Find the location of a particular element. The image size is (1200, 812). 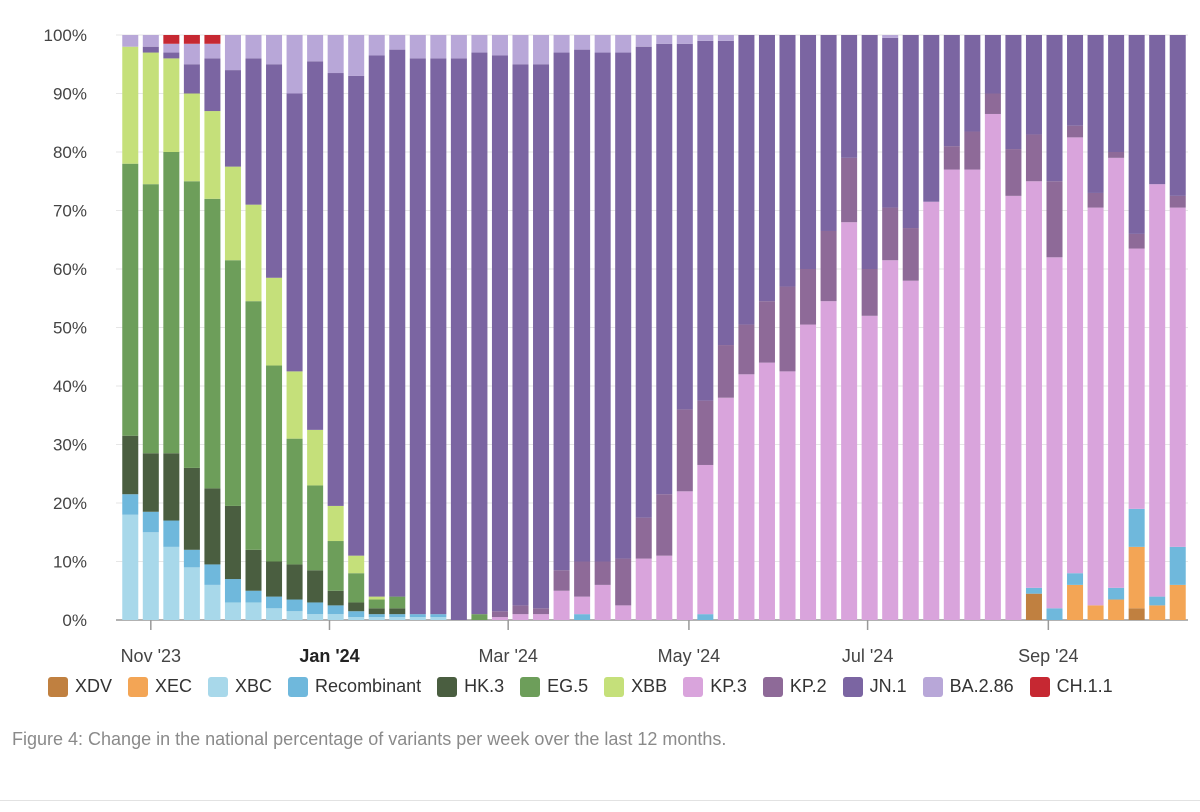

legend-item: XEC is located at coordinates (160, 686).